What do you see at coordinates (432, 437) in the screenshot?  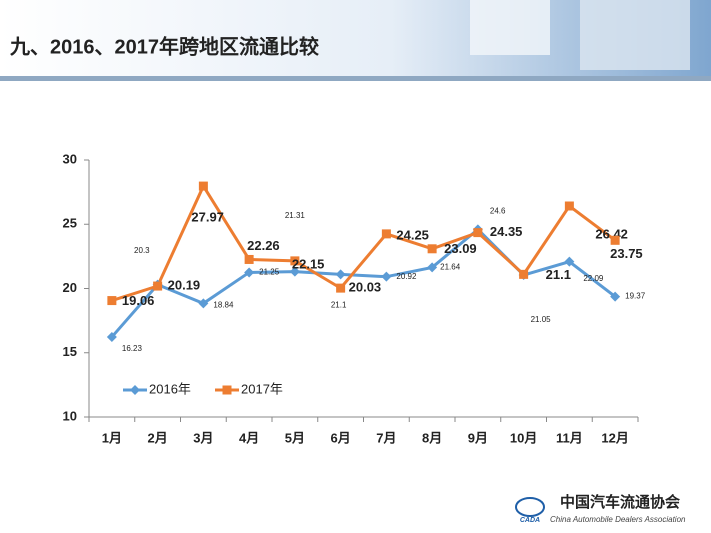 I see `x-tick-label: 8月` at bounding box center [432, 437].